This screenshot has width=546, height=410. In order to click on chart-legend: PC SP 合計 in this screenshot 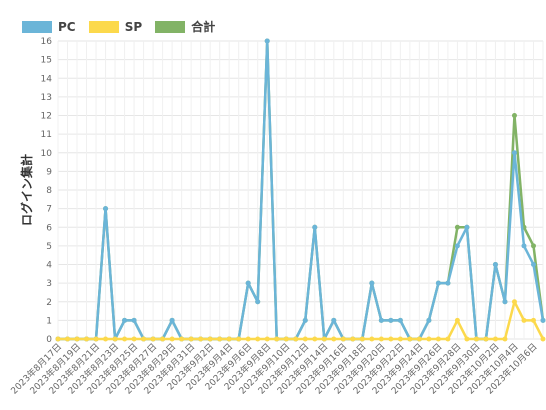, I will do `click(122, 26)`.